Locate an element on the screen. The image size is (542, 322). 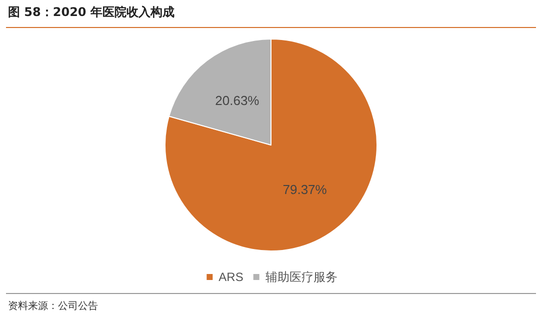
text: 资料来源：公司公告 is located at coordinates (53, 306).